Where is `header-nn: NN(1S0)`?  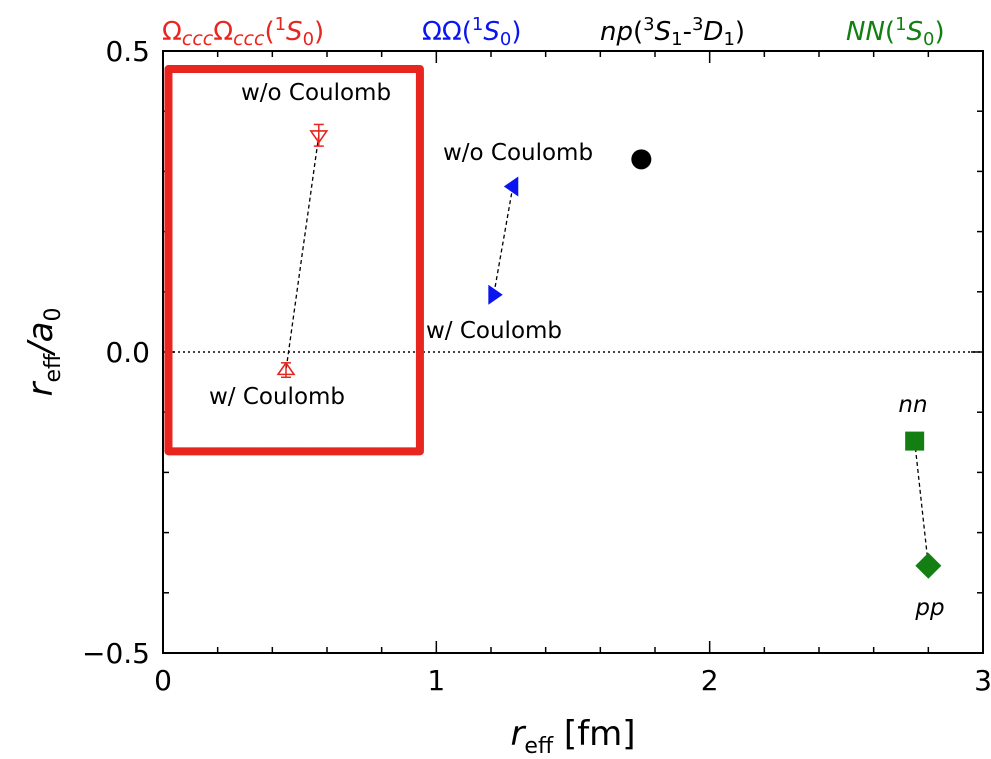
header-nn: NN(1S0) is located at coordinates (895, 32).